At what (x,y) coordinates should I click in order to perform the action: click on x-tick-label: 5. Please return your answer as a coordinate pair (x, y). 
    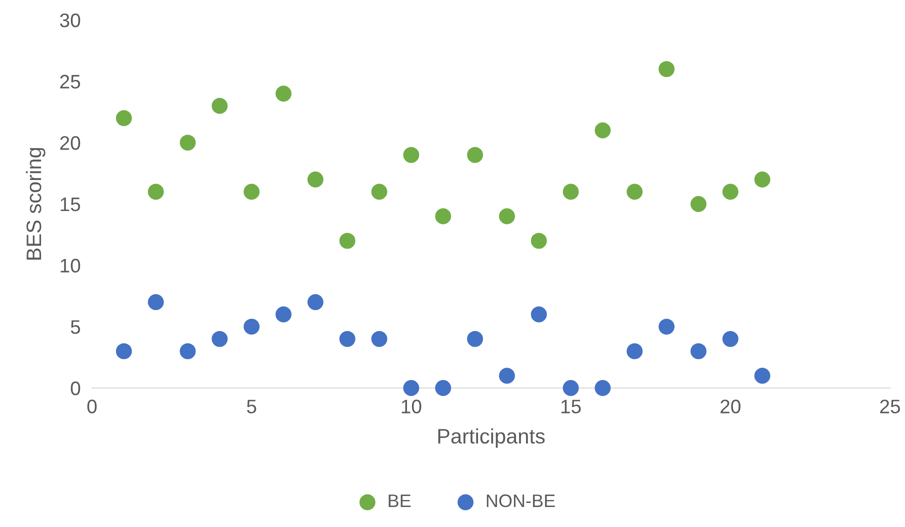
    Looking at the image, I should click on (251, 407).